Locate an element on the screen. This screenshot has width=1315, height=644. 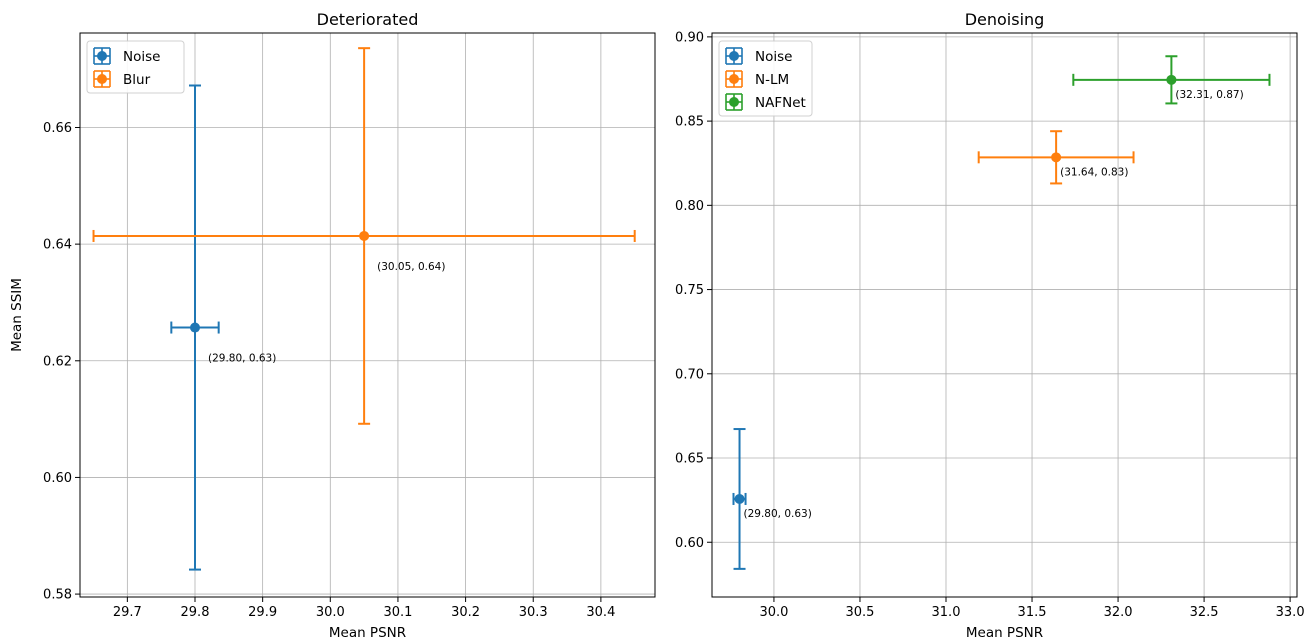
y-tick-label: 0.75 is located at coordinates (689, 290).